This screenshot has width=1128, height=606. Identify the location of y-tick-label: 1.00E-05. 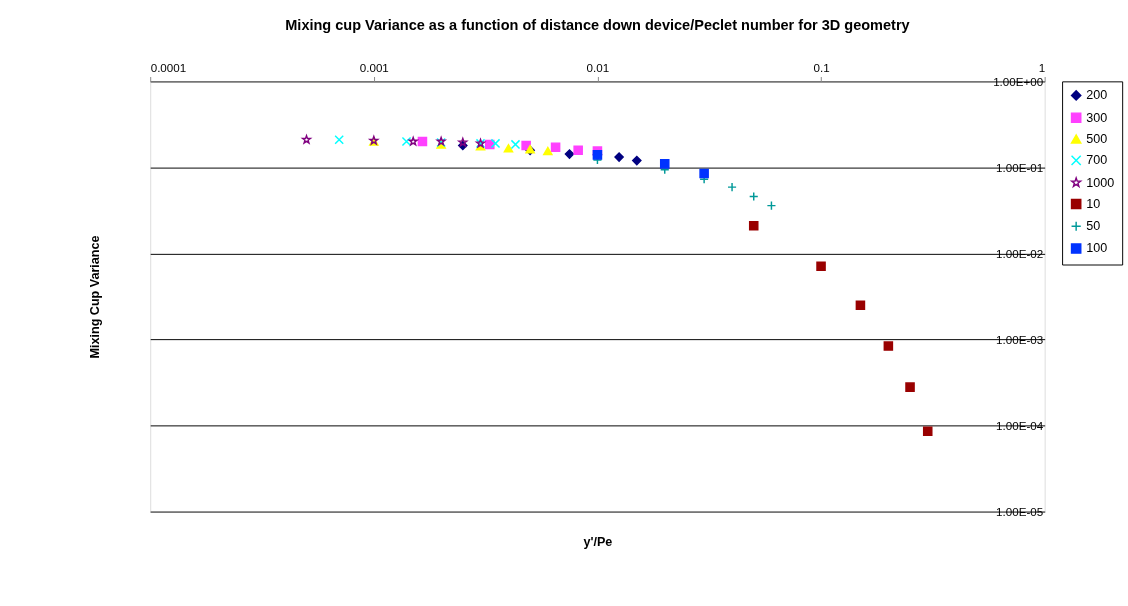
(1020, 511).